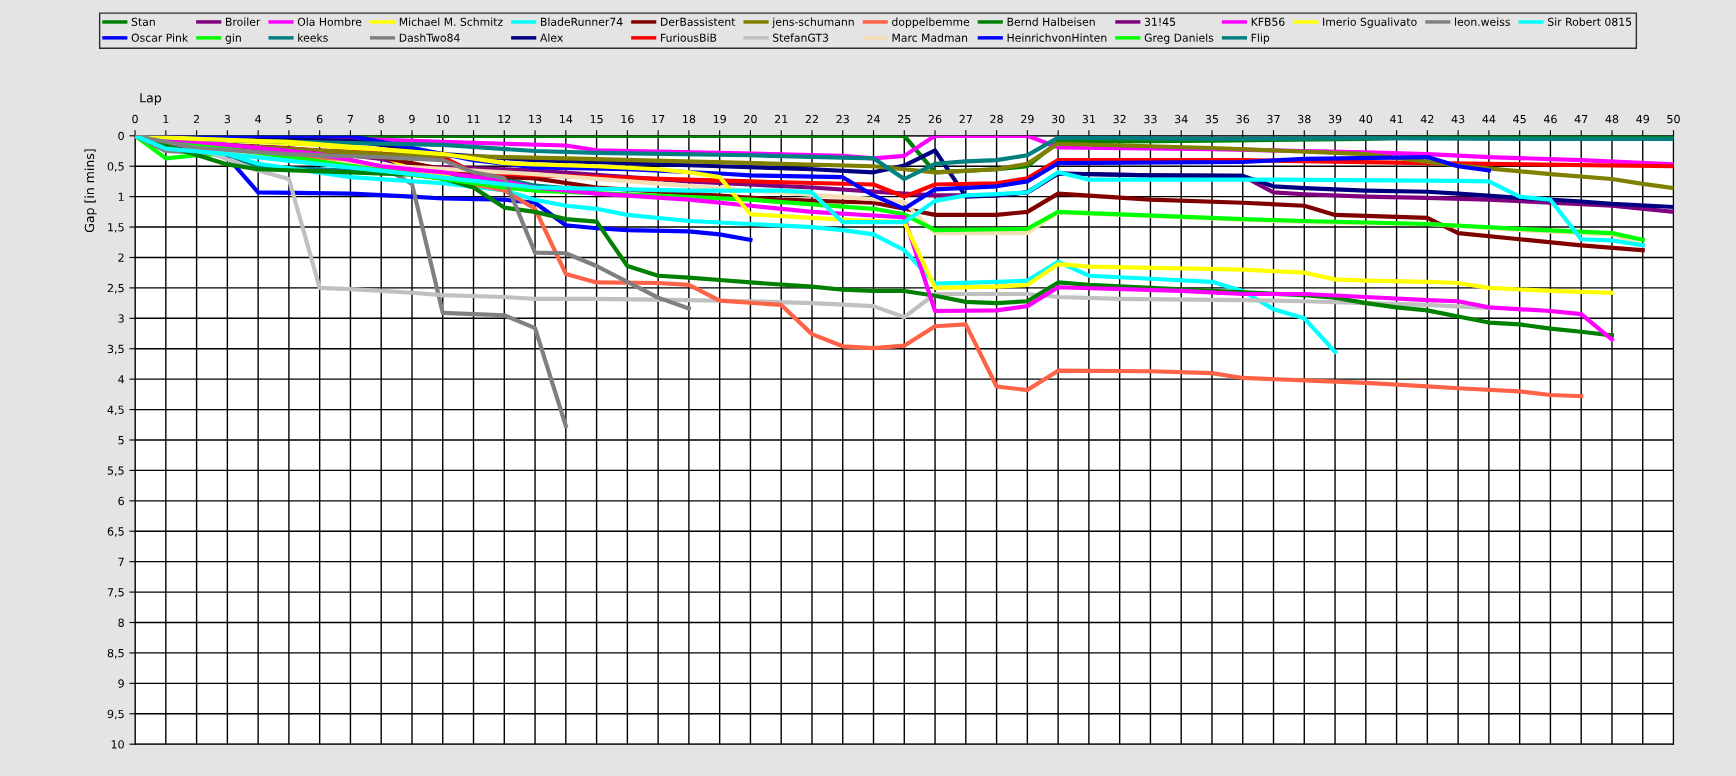 The height and width of the screenshot is (776, 1736). Describe the element at coordinates (196, 119) in the screenshot. I see `x-tick-label: 2` at that location.